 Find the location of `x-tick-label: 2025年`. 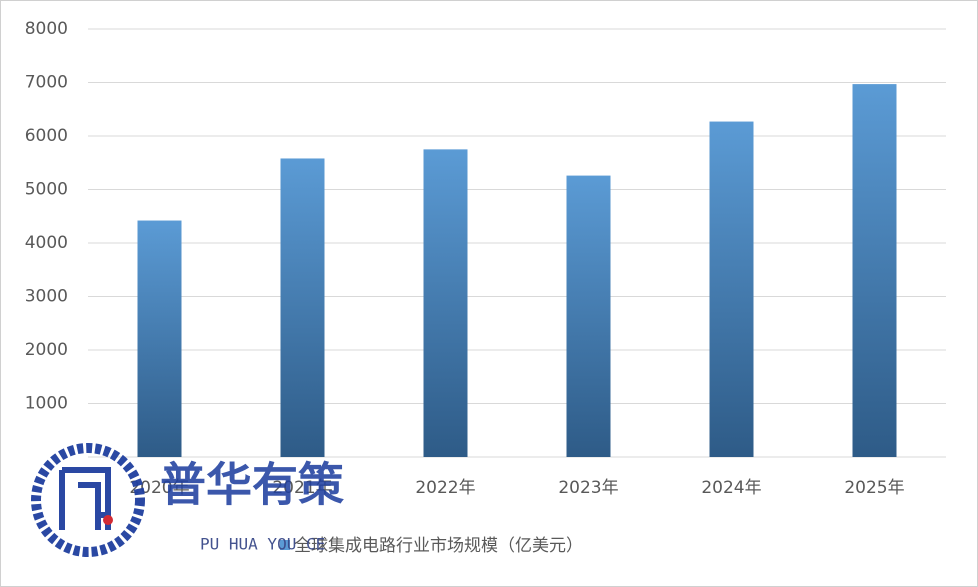

x-tick-label: 2025年 is located at coordinates (874, 488).